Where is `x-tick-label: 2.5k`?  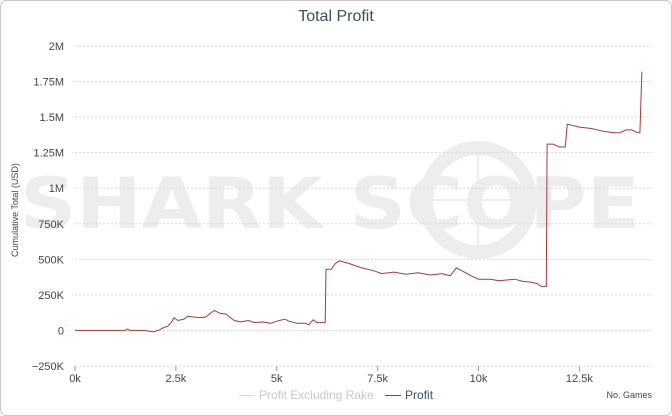 x-tick-label: 2.5k is located at coordinates (175, 379).